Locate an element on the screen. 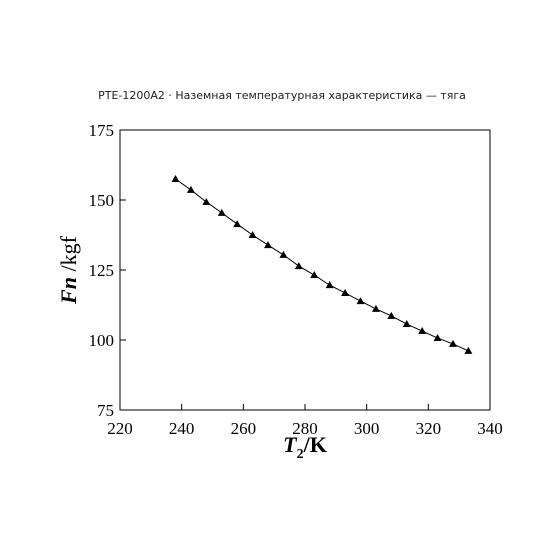 The image size is (560, 560). y-tick-label: 100 is located at coordinates (102, 340).